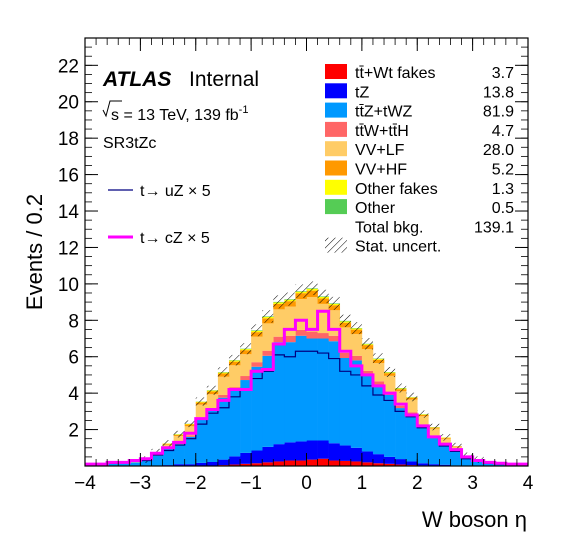 The width and height of the screenshot is (571, 547). Describe the element at coordinates (68, 285) in the screenshot. I see `y-tick-label: 10` at that location.